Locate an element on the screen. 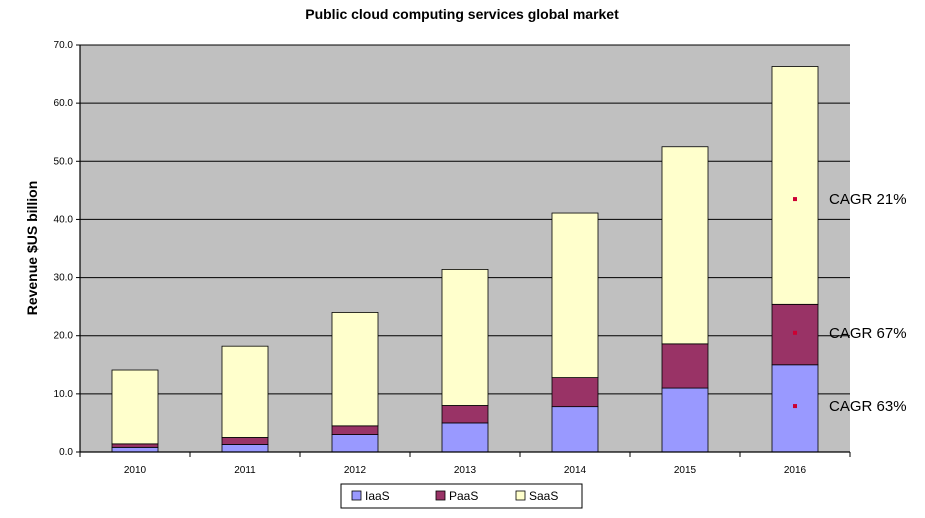 Image resolution: width=925 pixels, height=518 pixels. bar-paas-2013 is located at coordinates (465, 414).